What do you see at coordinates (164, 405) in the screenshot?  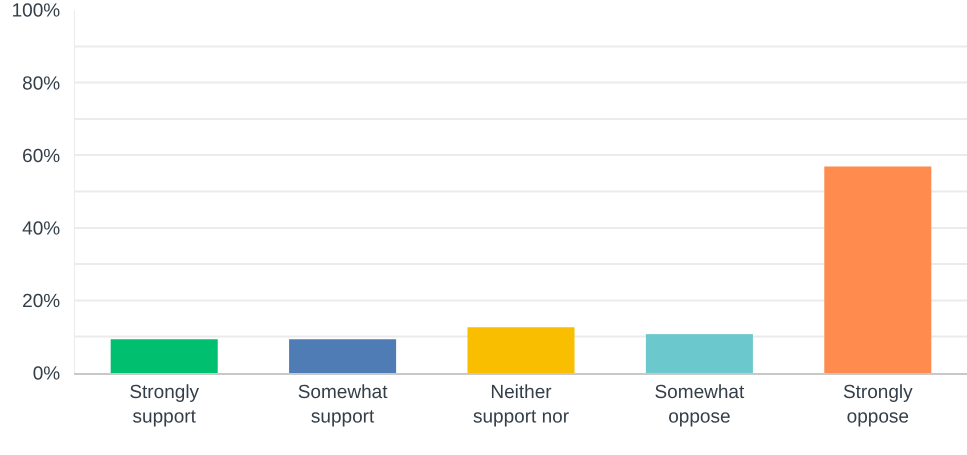 I see `x-tick-label: Strongly support` at bounding box center [164, 405].